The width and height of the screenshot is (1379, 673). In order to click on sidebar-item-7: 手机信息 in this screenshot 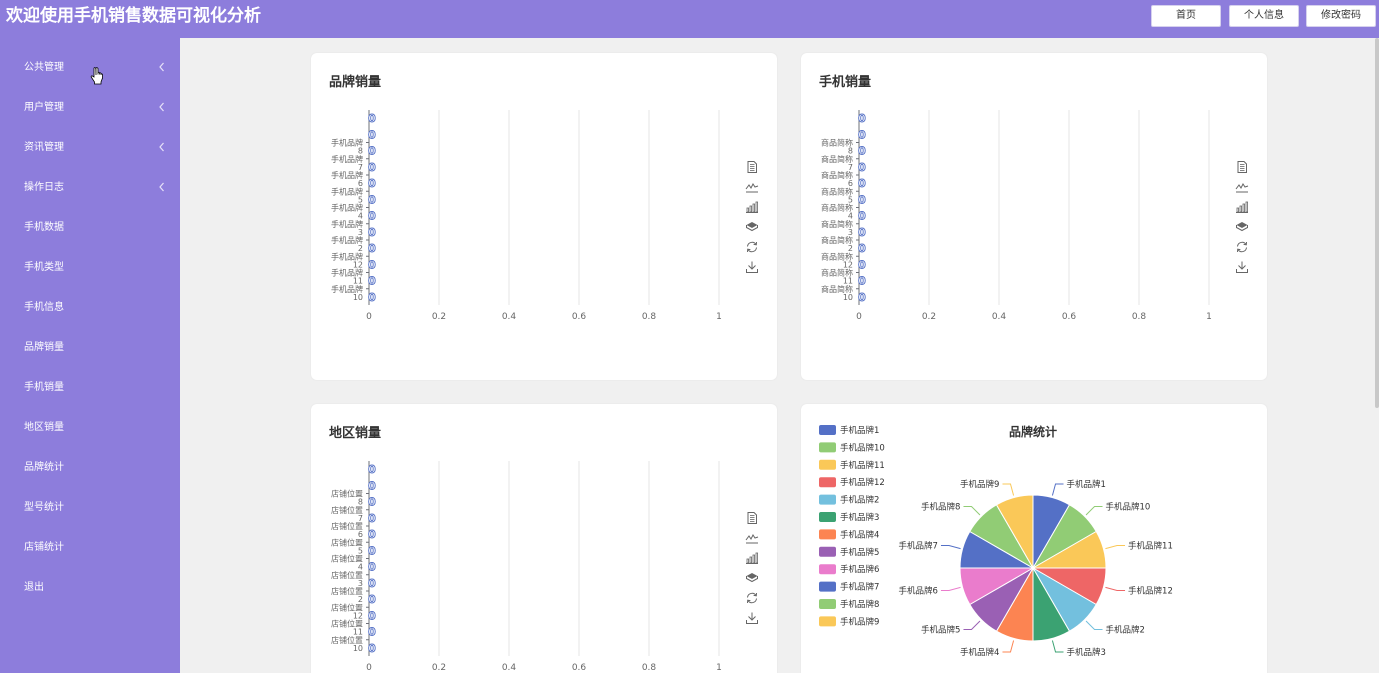, I will do `click(90, 308)`.